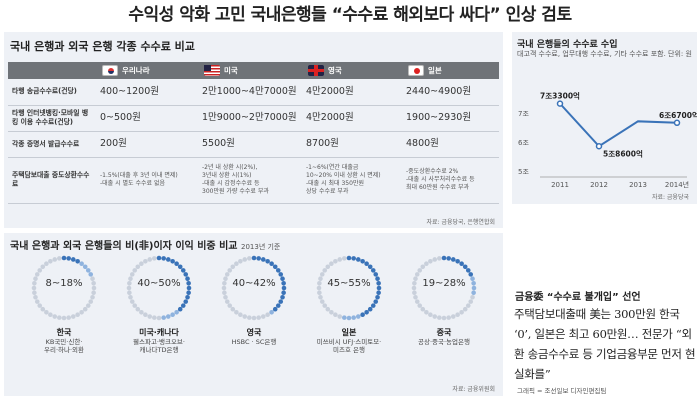 The image size is (700, 400). What do you see at coordinates (473, 389) in the screenshot?
I see `rings-source: 자료: 금융위원회` at bounding box center [473, 389].